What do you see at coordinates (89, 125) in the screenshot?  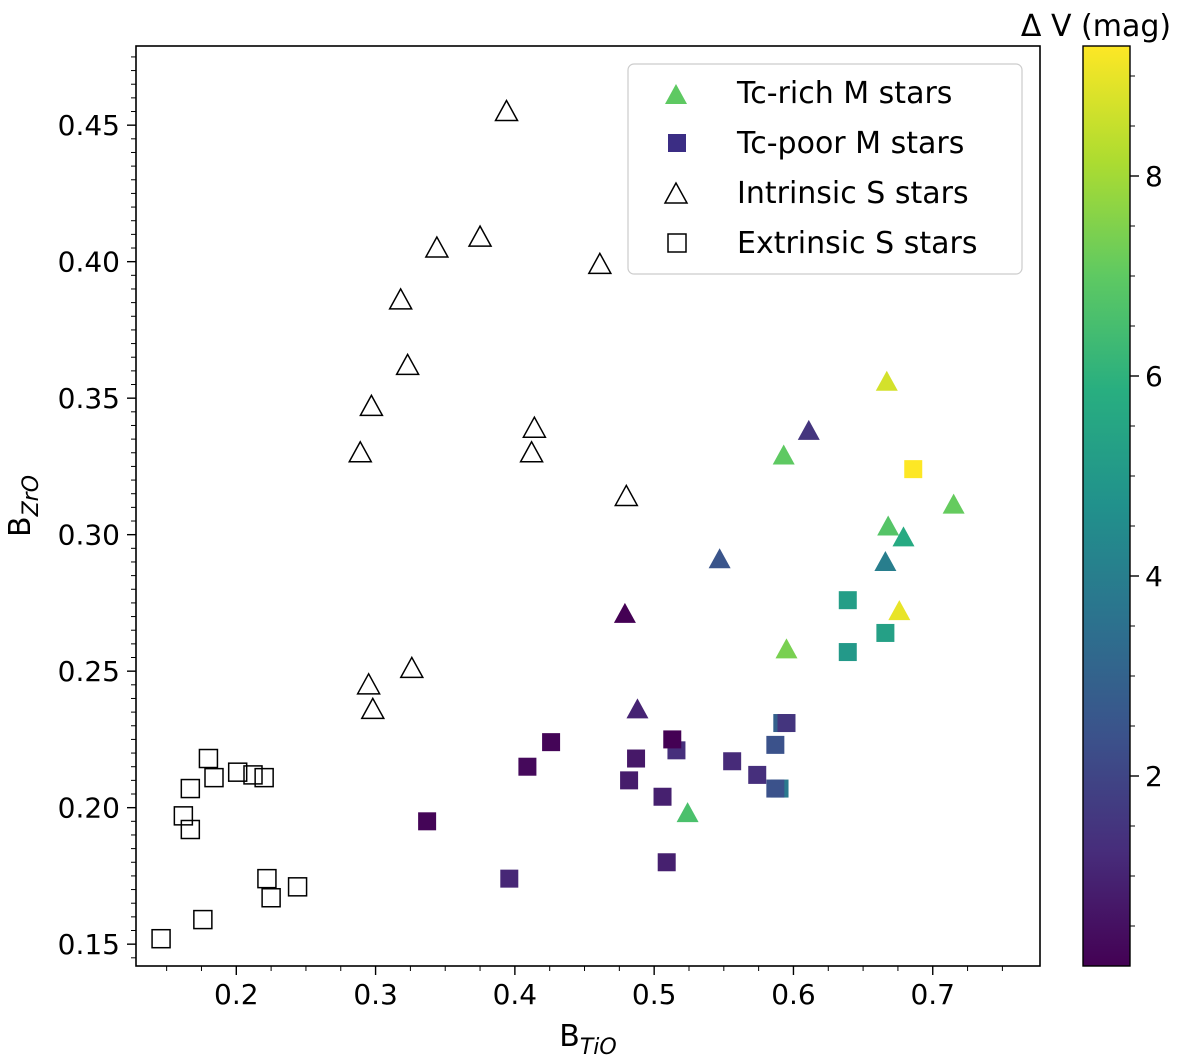 I see `y-tick-label: 0.45` at bounding box center [89, 125].